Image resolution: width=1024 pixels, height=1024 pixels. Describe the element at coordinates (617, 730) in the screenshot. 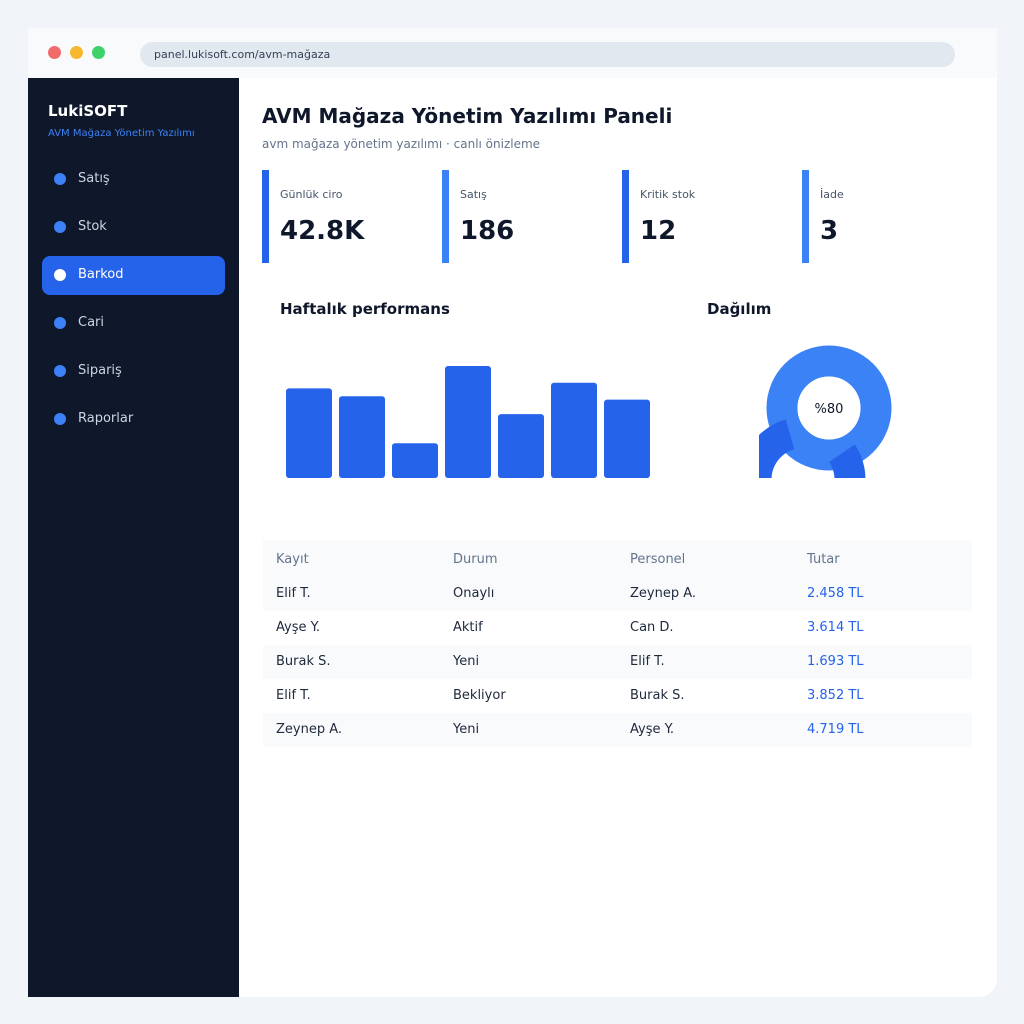

I see `table-row: Zeynep A. Yeni Ayşe Y. 4.719 TL` at that location.